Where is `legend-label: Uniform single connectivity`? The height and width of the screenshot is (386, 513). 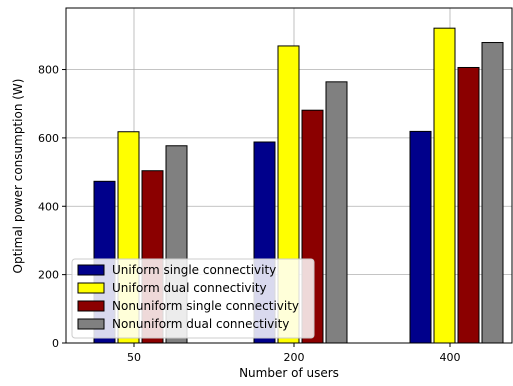 legend-label: Uniform single connectivity is located at coordinates (194, 270).